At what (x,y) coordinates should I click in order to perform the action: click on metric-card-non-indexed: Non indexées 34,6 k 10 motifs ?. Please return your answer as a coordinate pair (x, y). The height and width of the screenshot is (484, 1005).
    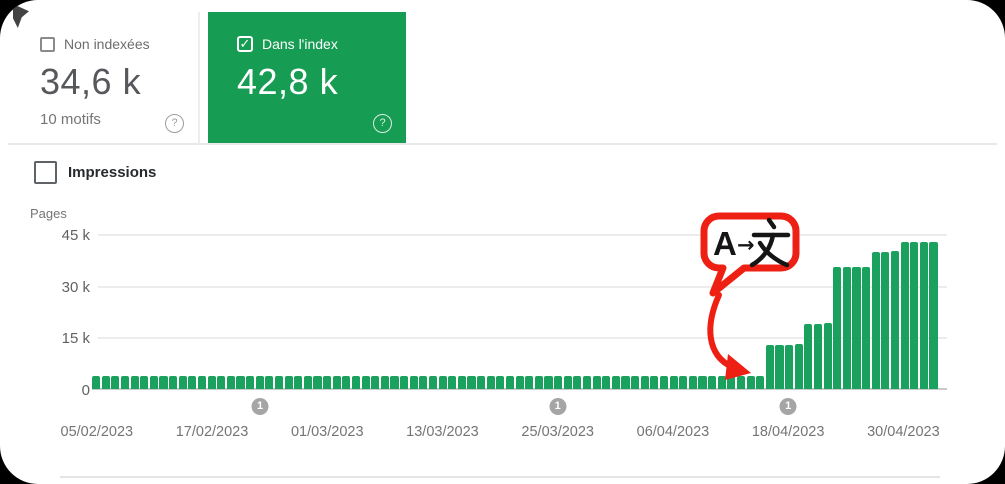
    Looking at the image, I should click on (114, 78).